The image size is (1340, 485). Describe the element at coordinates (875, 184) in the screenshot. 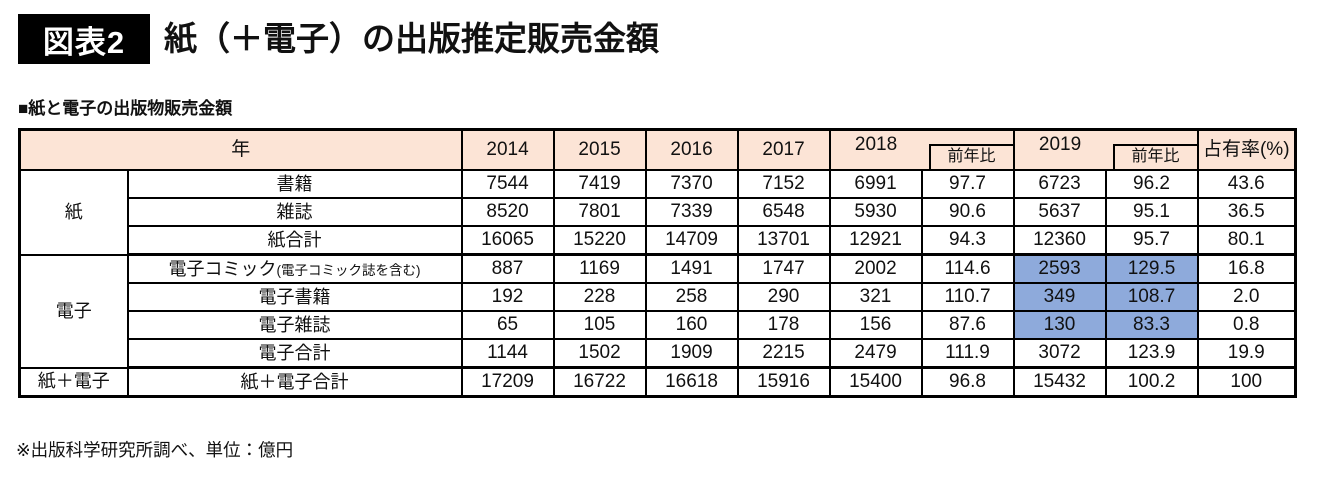

I see `value-cell: 6991` at that location.